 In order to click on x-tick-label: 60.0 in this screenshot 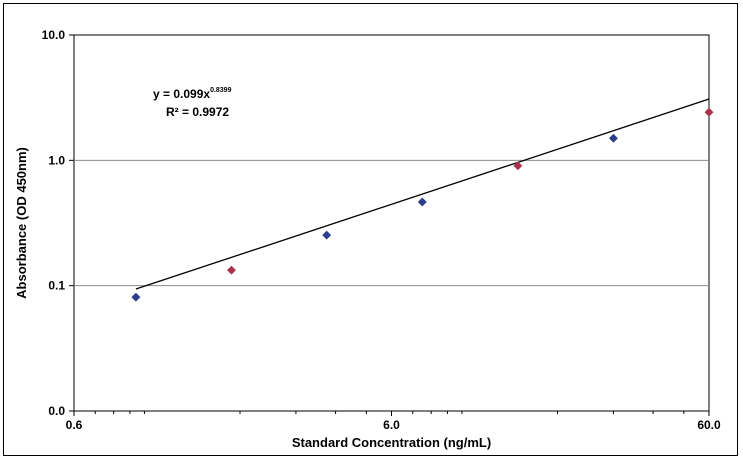, I will do `click(709, 425)`.